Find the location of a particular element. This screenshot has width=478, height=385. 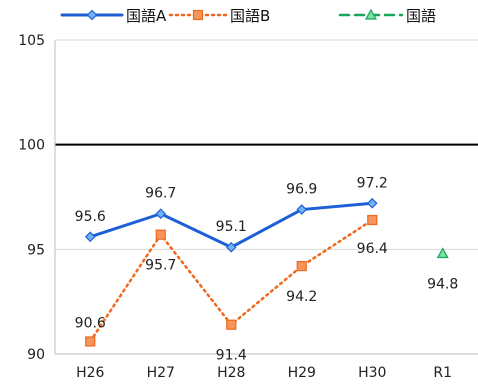

legend-label-3: 国語 is located at coordinates (421, 16).